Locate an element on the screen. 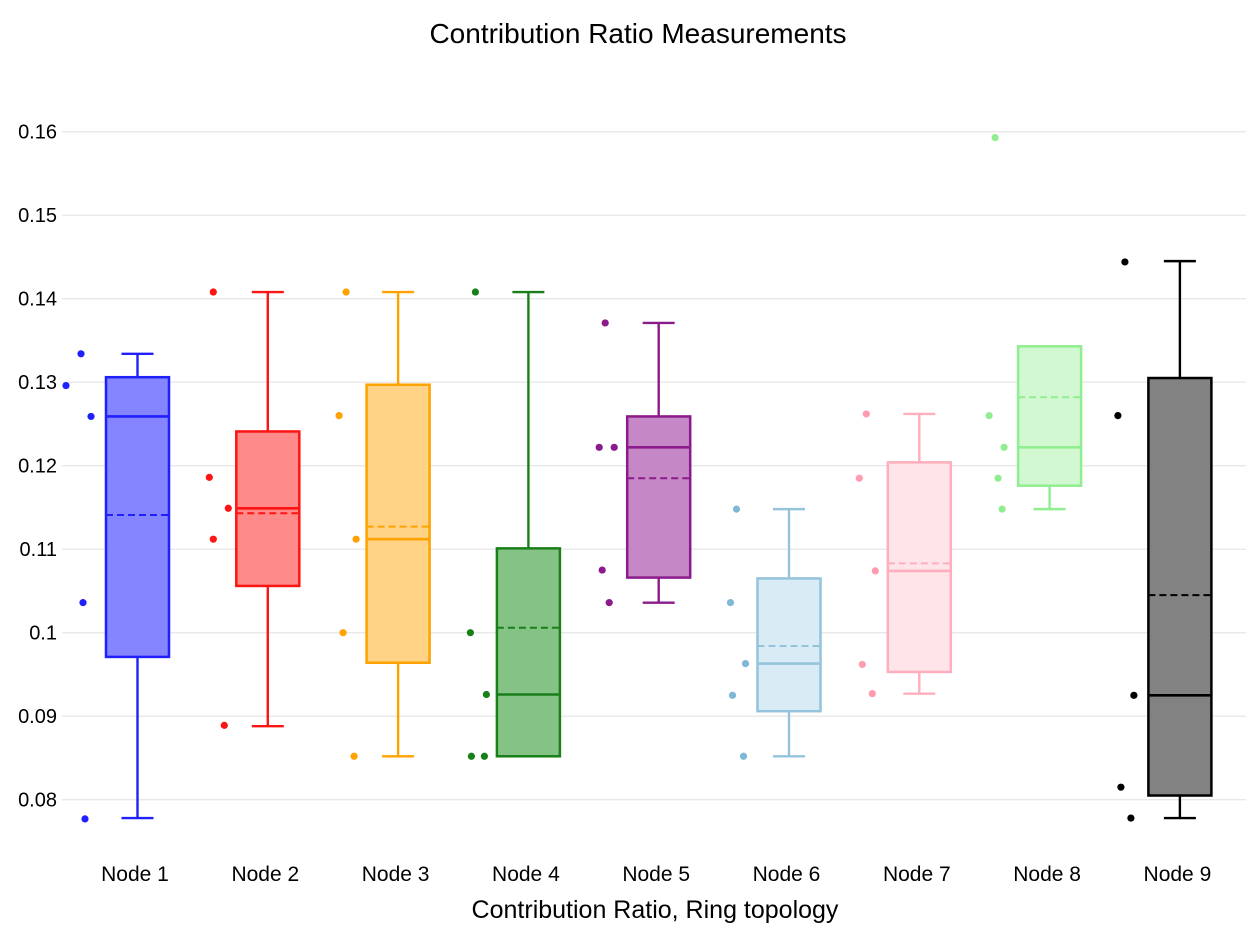 This screenshot has height=941, width=1248. y-tick-label: 0.15 is located at coordinates (37, 216).